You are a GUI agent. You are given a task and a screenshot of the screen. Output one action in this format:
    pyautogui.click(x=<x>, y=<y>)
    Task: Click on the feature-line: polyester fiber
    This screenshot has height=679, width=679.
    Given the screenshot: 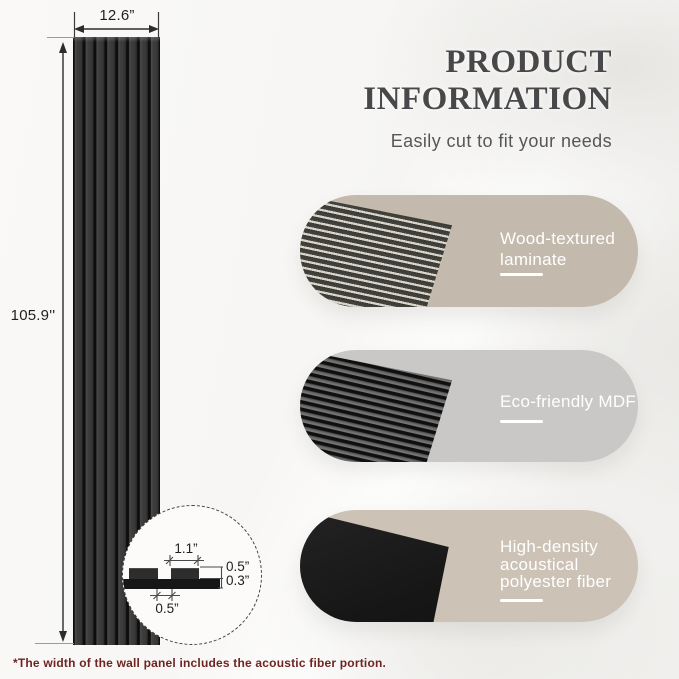 What is the action you would take?
    pyautogui.click(x=556, y=581)
    